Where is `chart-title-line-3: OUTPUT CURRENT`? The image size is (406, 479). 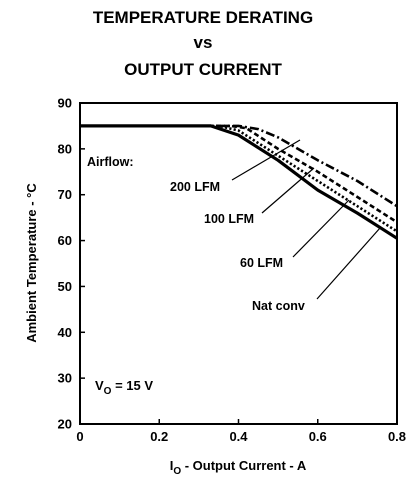 chart-title-line-3: OUTPUT CURRENT is located at coordinates (203, 69).